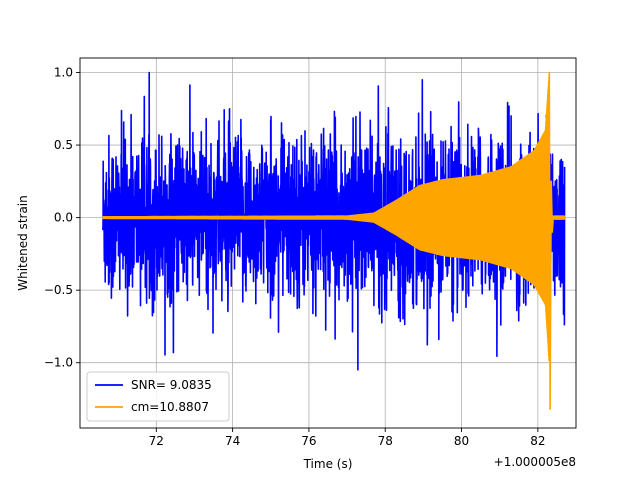 Image resolution: width=640 pixels, height=480 pixels. I want to click on y-tick-label: 0.0, so click(63, 218).